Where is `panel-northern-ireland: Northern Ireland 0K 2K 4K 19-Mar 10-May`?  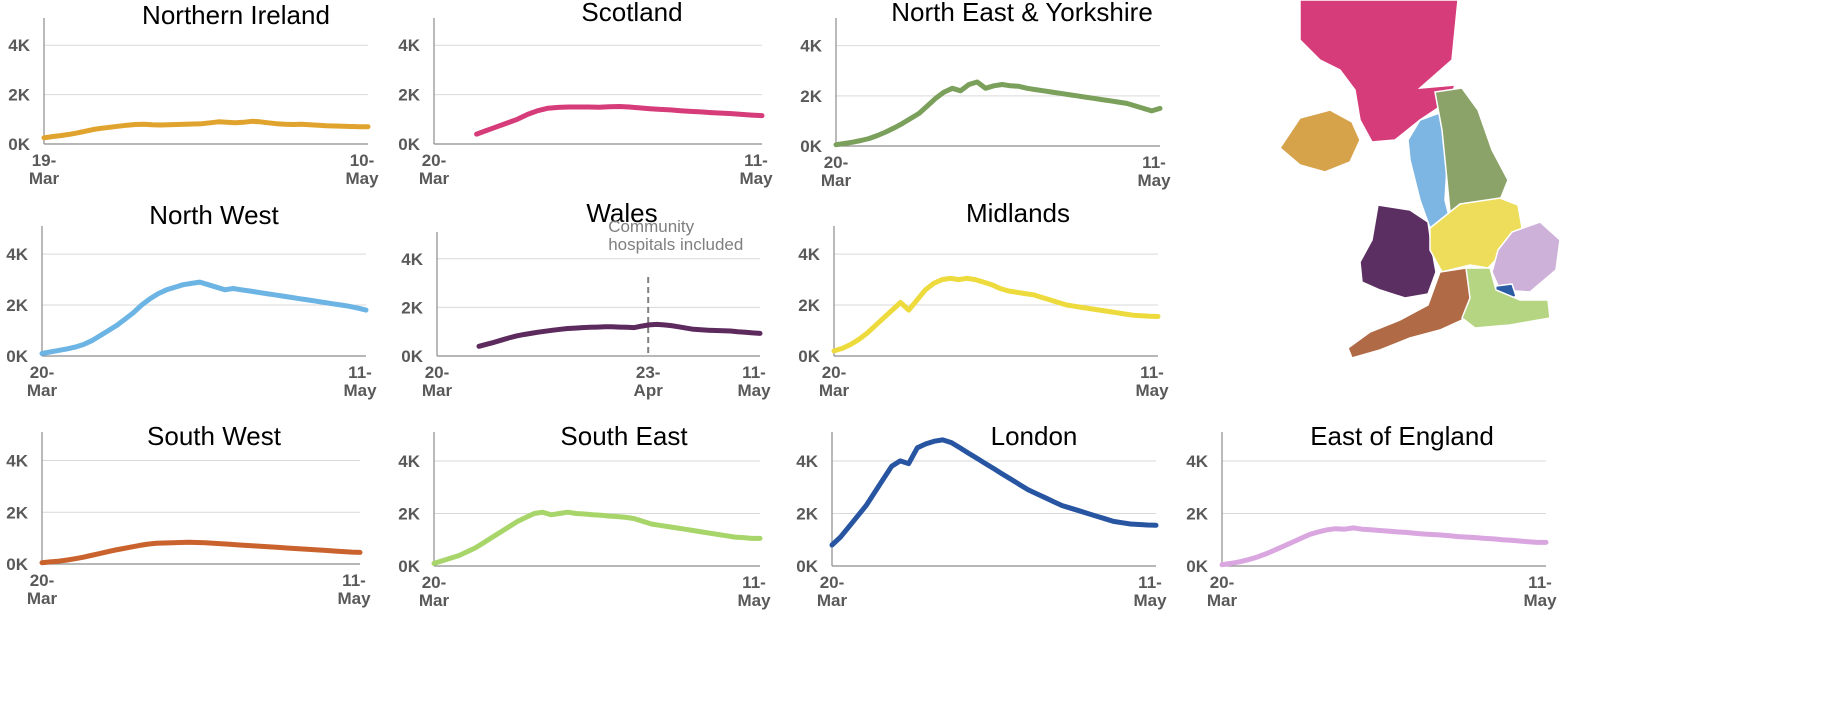 panel-northern-ireland: Northern Ireland 0K 2K 4K 19-Mar 10-May is located at coordinates (193, 94).